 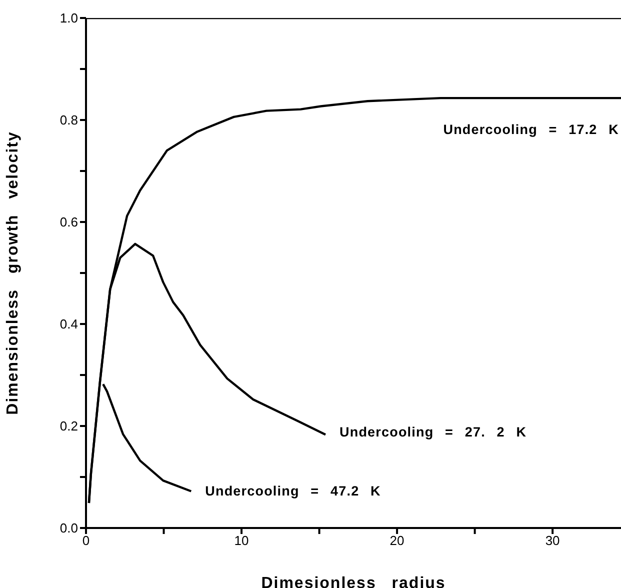 I want to click on x-tick-label: 0, so click(x=86, y=540).